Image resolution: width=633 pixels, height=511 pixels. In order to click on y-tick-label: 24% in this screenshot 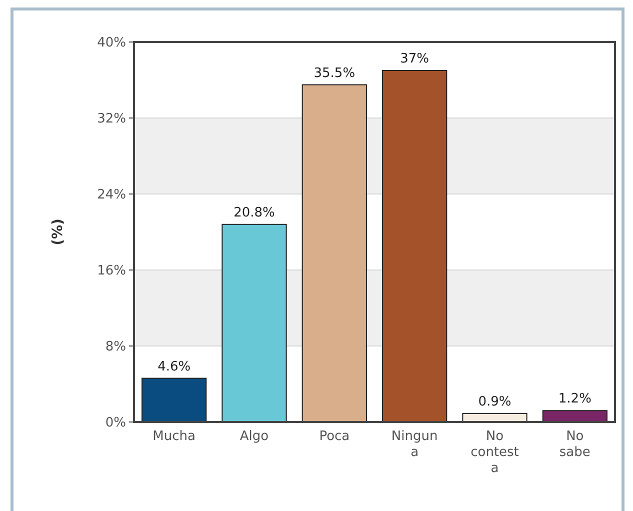, I will do `click(111, 195)`.